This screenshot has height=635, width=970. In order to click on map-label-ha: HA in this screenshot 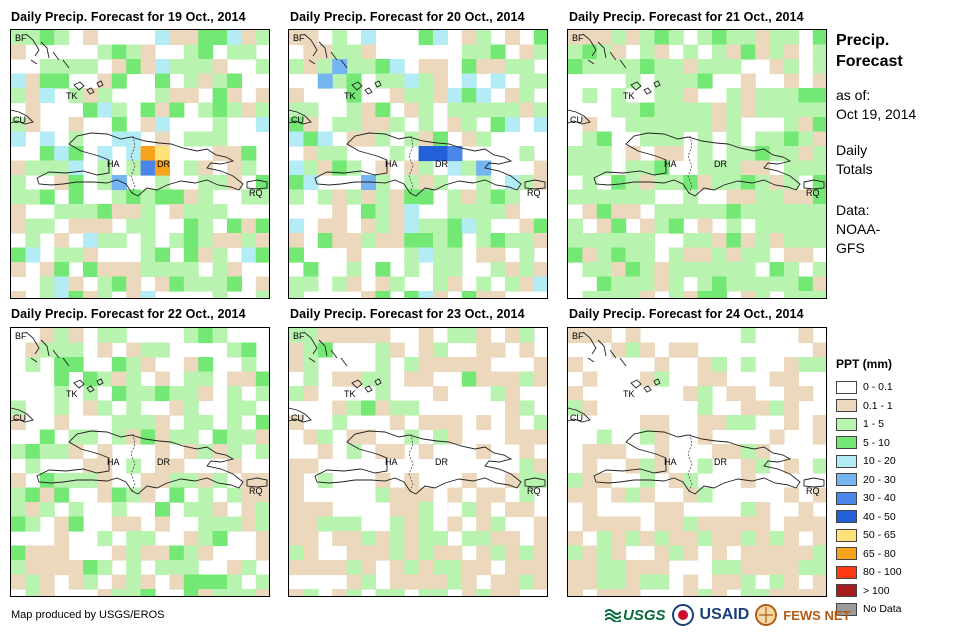, I will do `click(670, 164)`.